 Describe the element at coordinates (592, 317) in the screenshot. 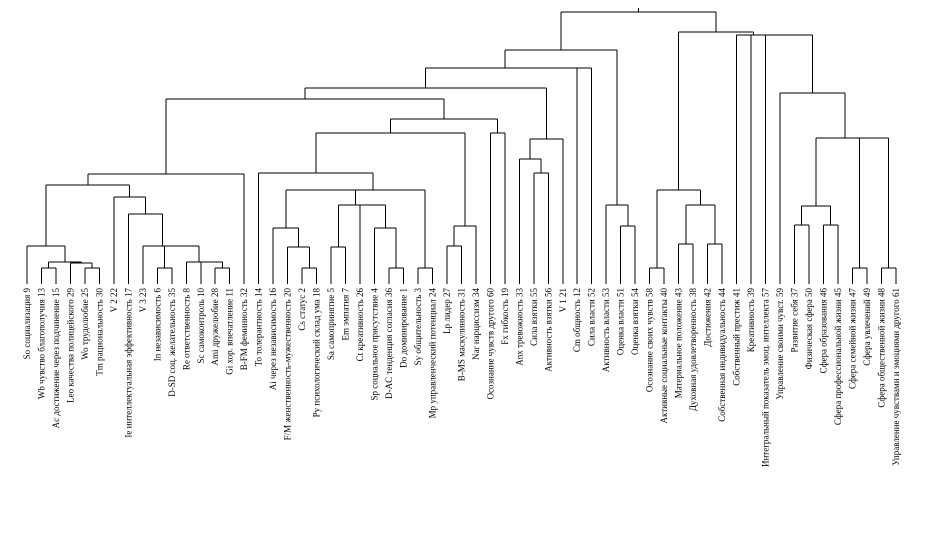

I see `leaf-label: Сила власти 52` at that location.